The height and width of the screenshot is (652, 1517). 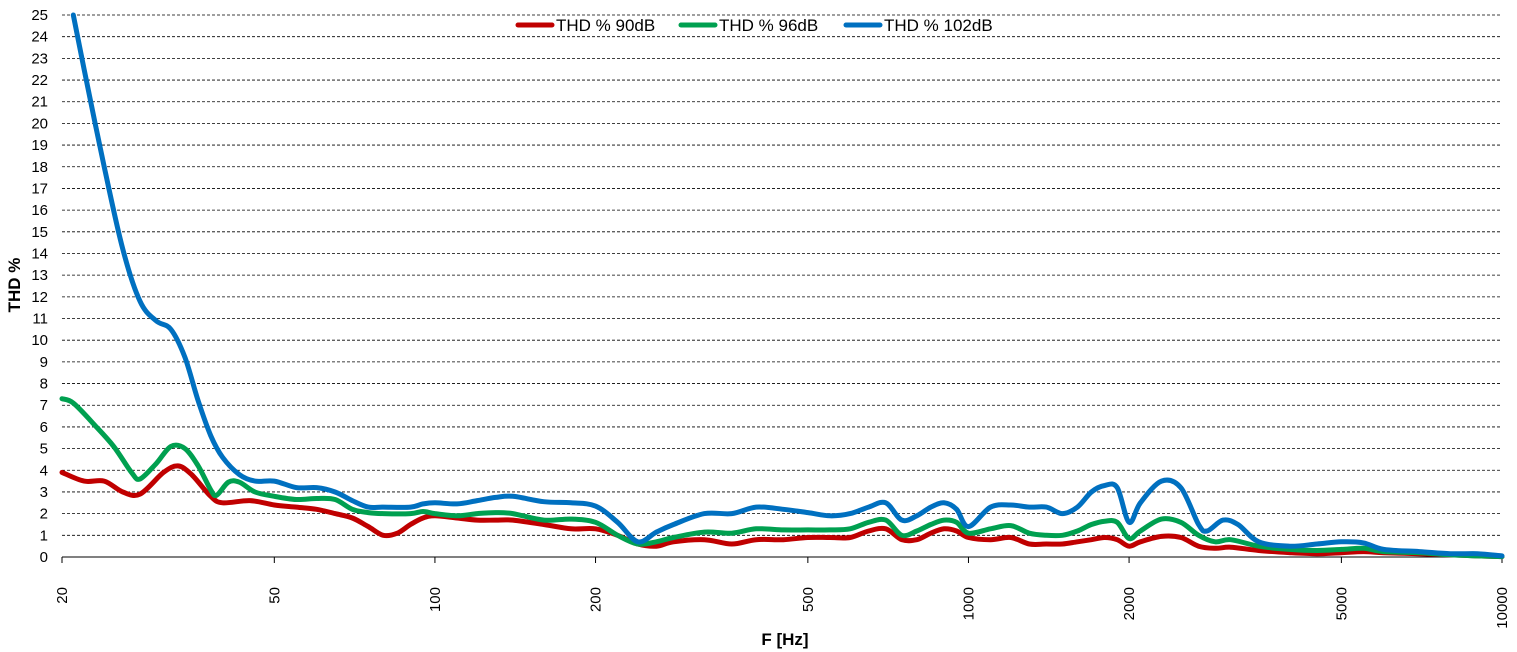 What do you see at coordinates (39, 340) in the screenshot?
I see `y-tick-label: 10` at bounding box center [39, 340].